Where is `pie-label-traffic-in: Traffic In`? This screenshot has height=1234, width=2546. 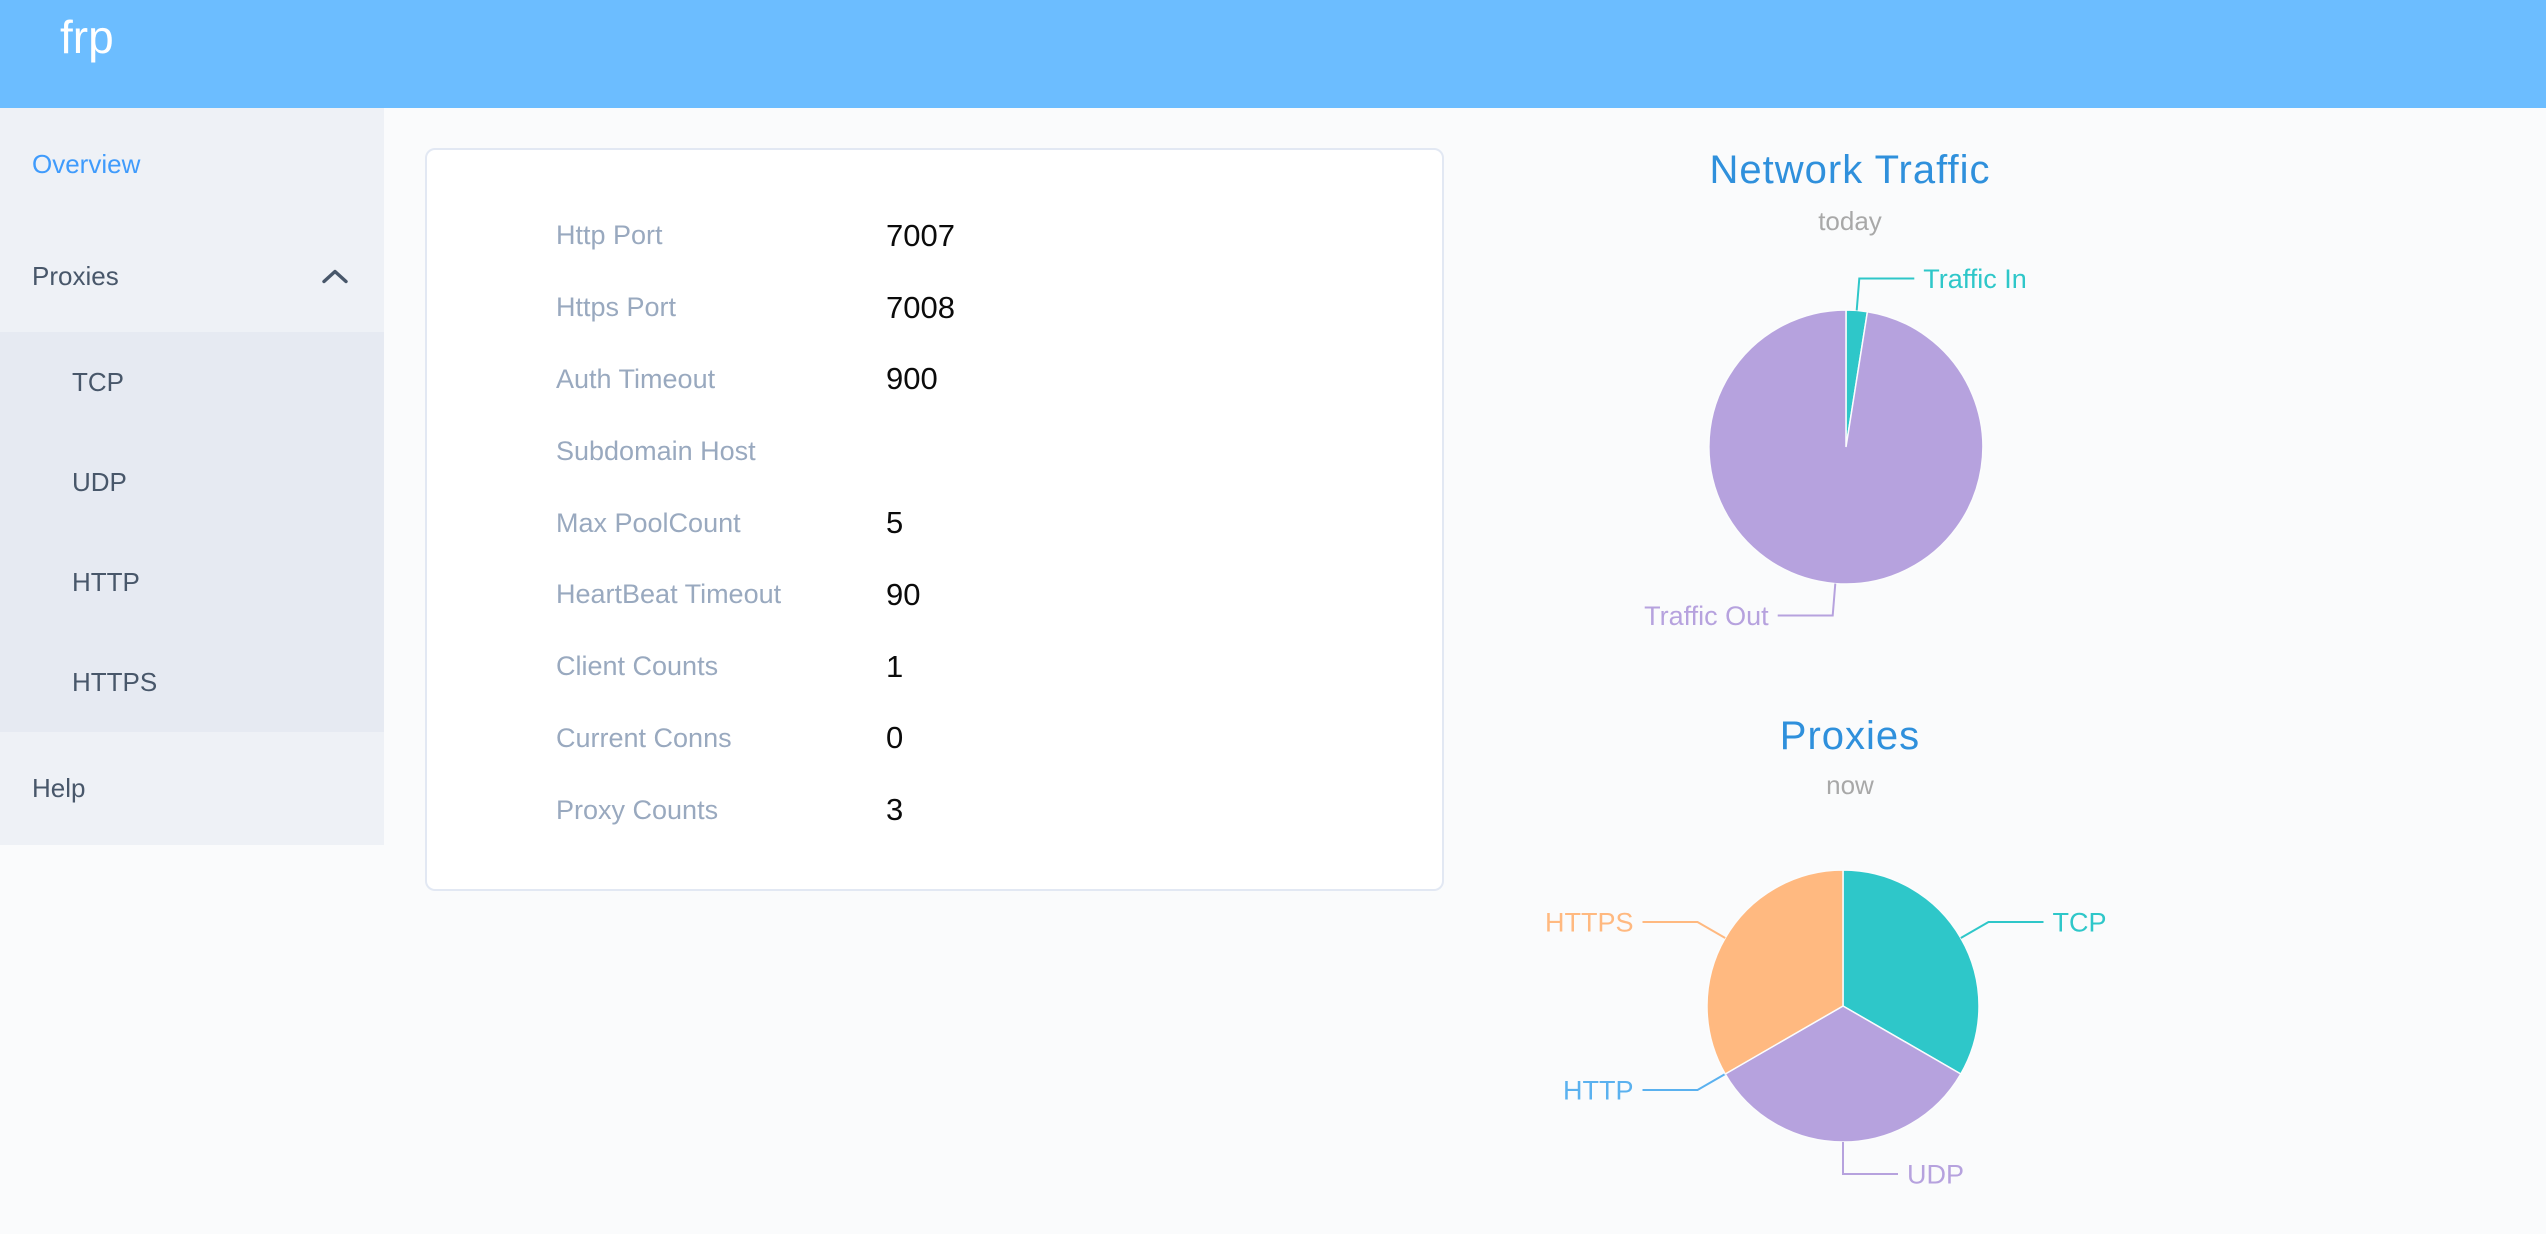
pie-label-traffic-in: Traffic In is located at coordinates (1975, 279).